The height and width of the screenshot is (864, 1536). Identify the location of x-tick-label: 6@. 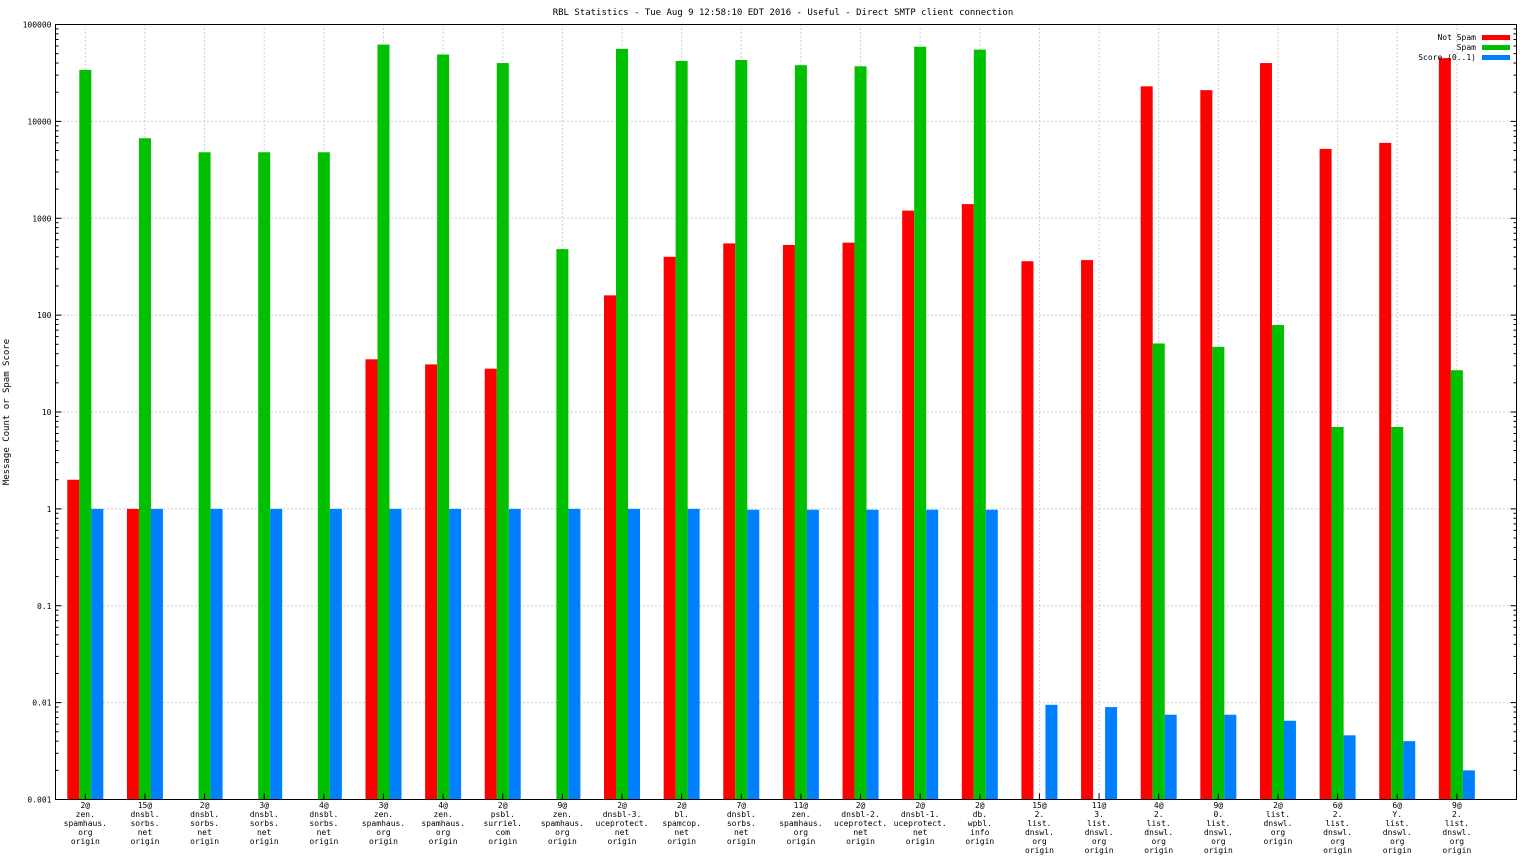
(1397, 805).